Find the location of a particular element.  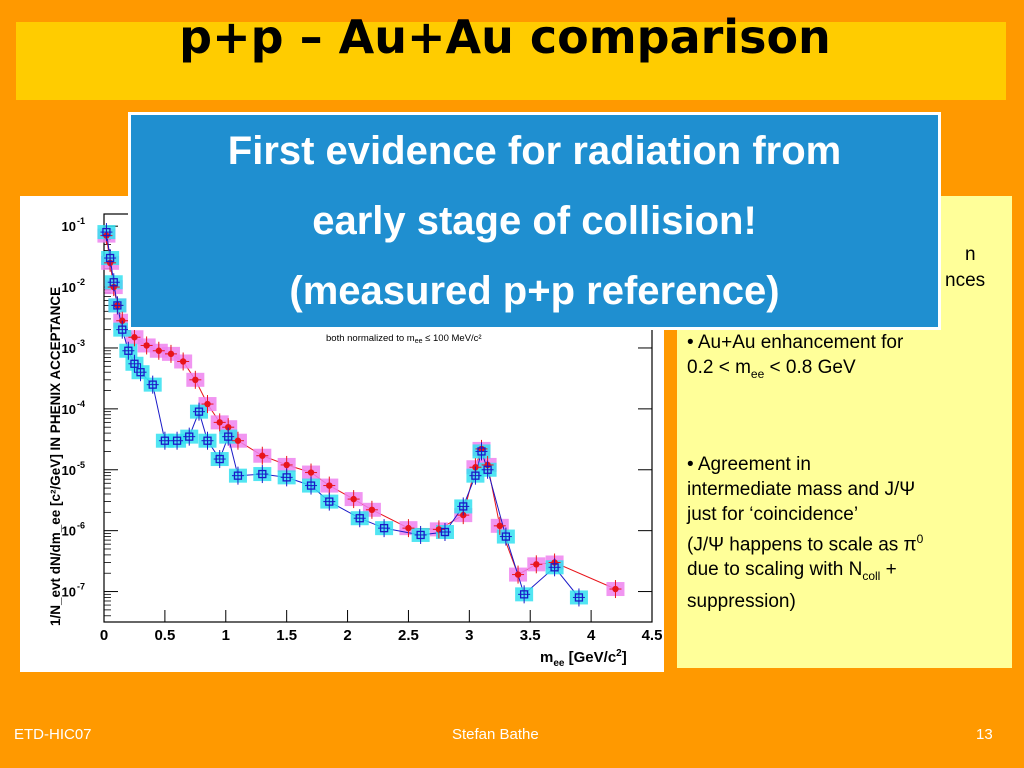

partial-text-1: n is located at coordinates (970, 254).